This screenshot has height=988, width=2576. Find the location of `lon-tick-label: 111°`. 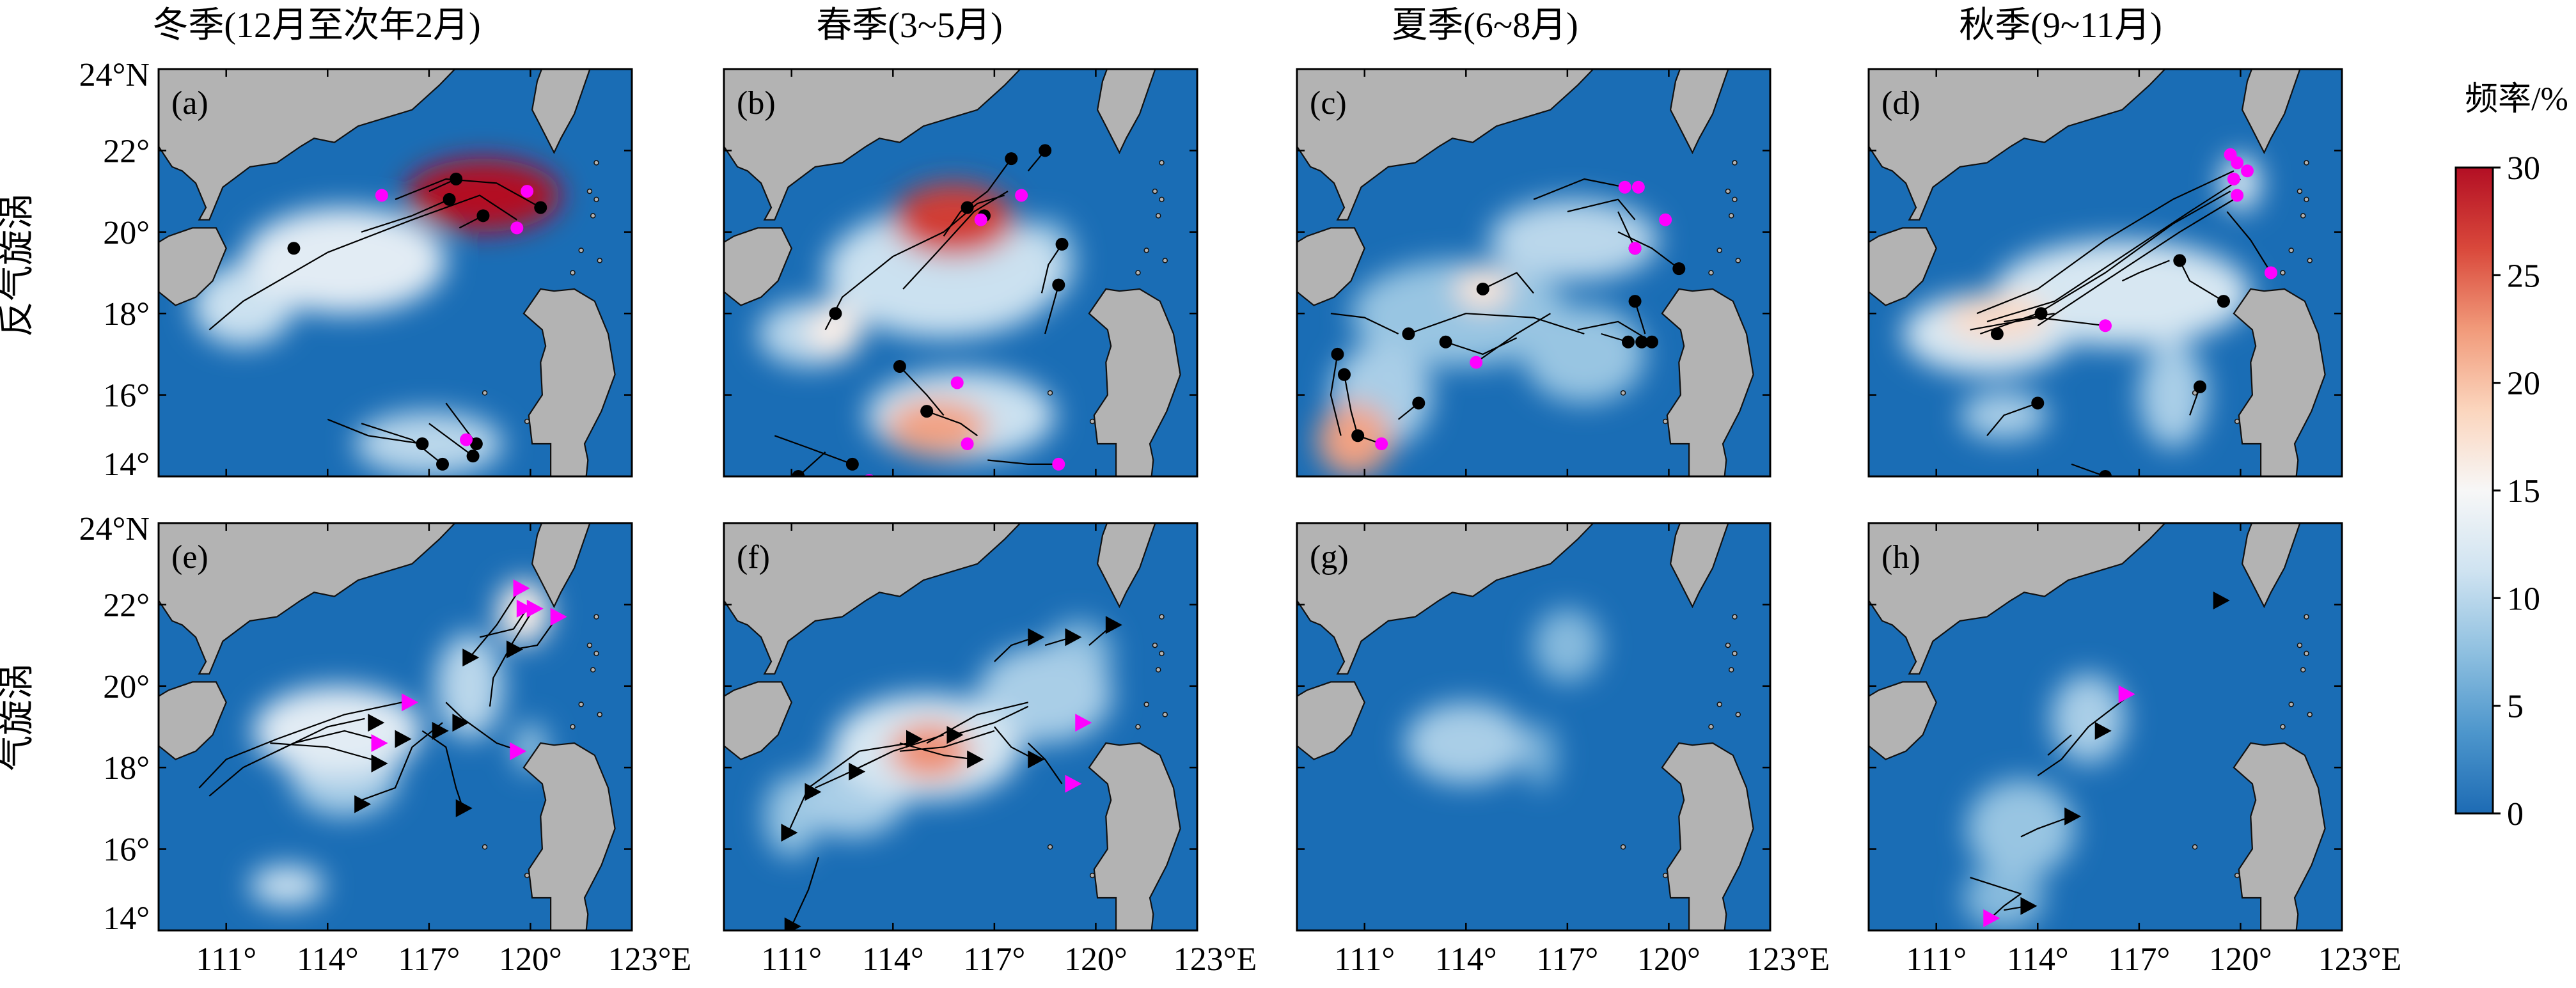

lon-tick-label: 111° is located at coordinates (791, 959).